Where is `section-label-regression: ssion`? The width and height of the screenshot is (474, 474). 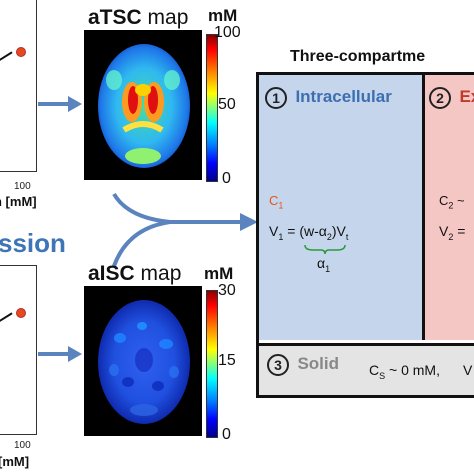
section-label-regression: ssion is located at coordinates (33, 243).